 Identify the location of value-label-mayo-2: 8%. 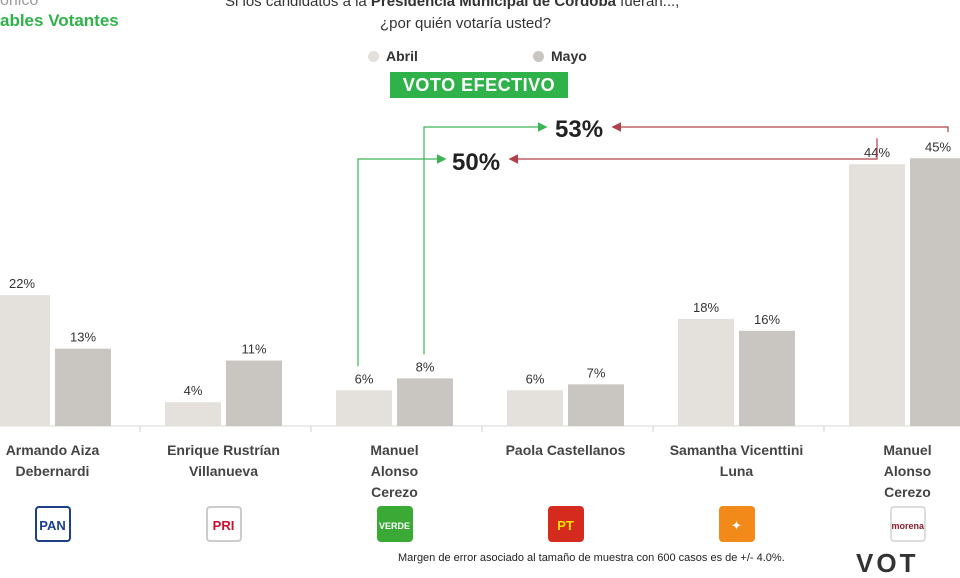
(425, 366).